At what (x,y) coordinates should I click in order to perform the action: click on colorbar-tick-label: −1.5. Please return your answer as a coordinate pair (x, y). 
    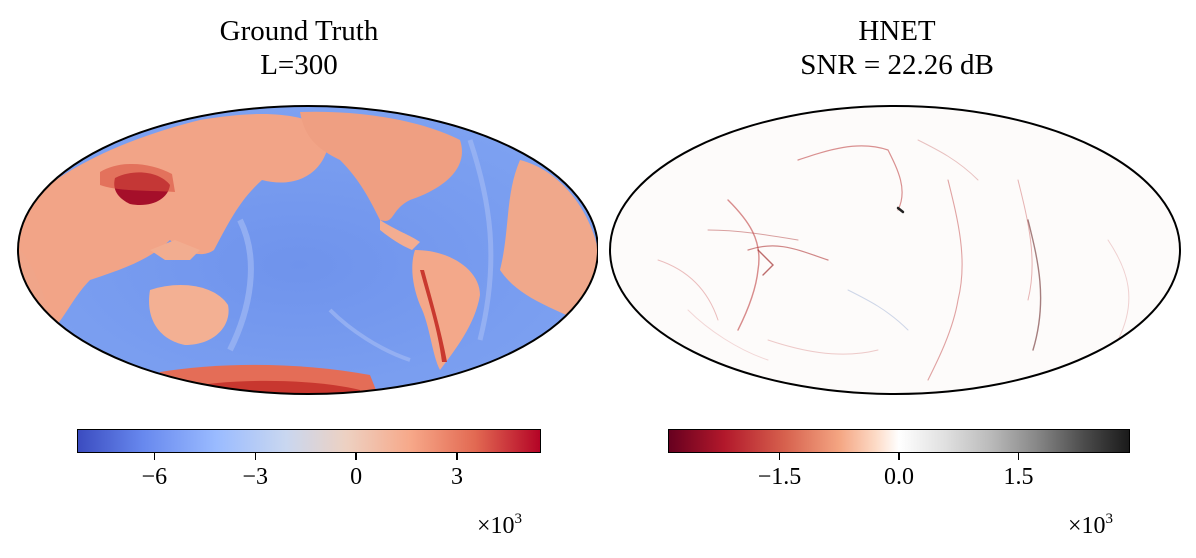
    Looking at the image, I should click on (779, 477).